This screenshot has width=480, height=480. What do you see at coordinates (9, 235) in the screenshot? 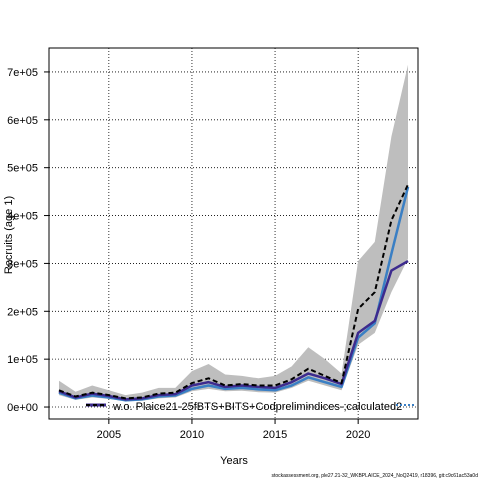
I see `y-axis-label: Recruits (age 1)` at bounding box center [9, 235].